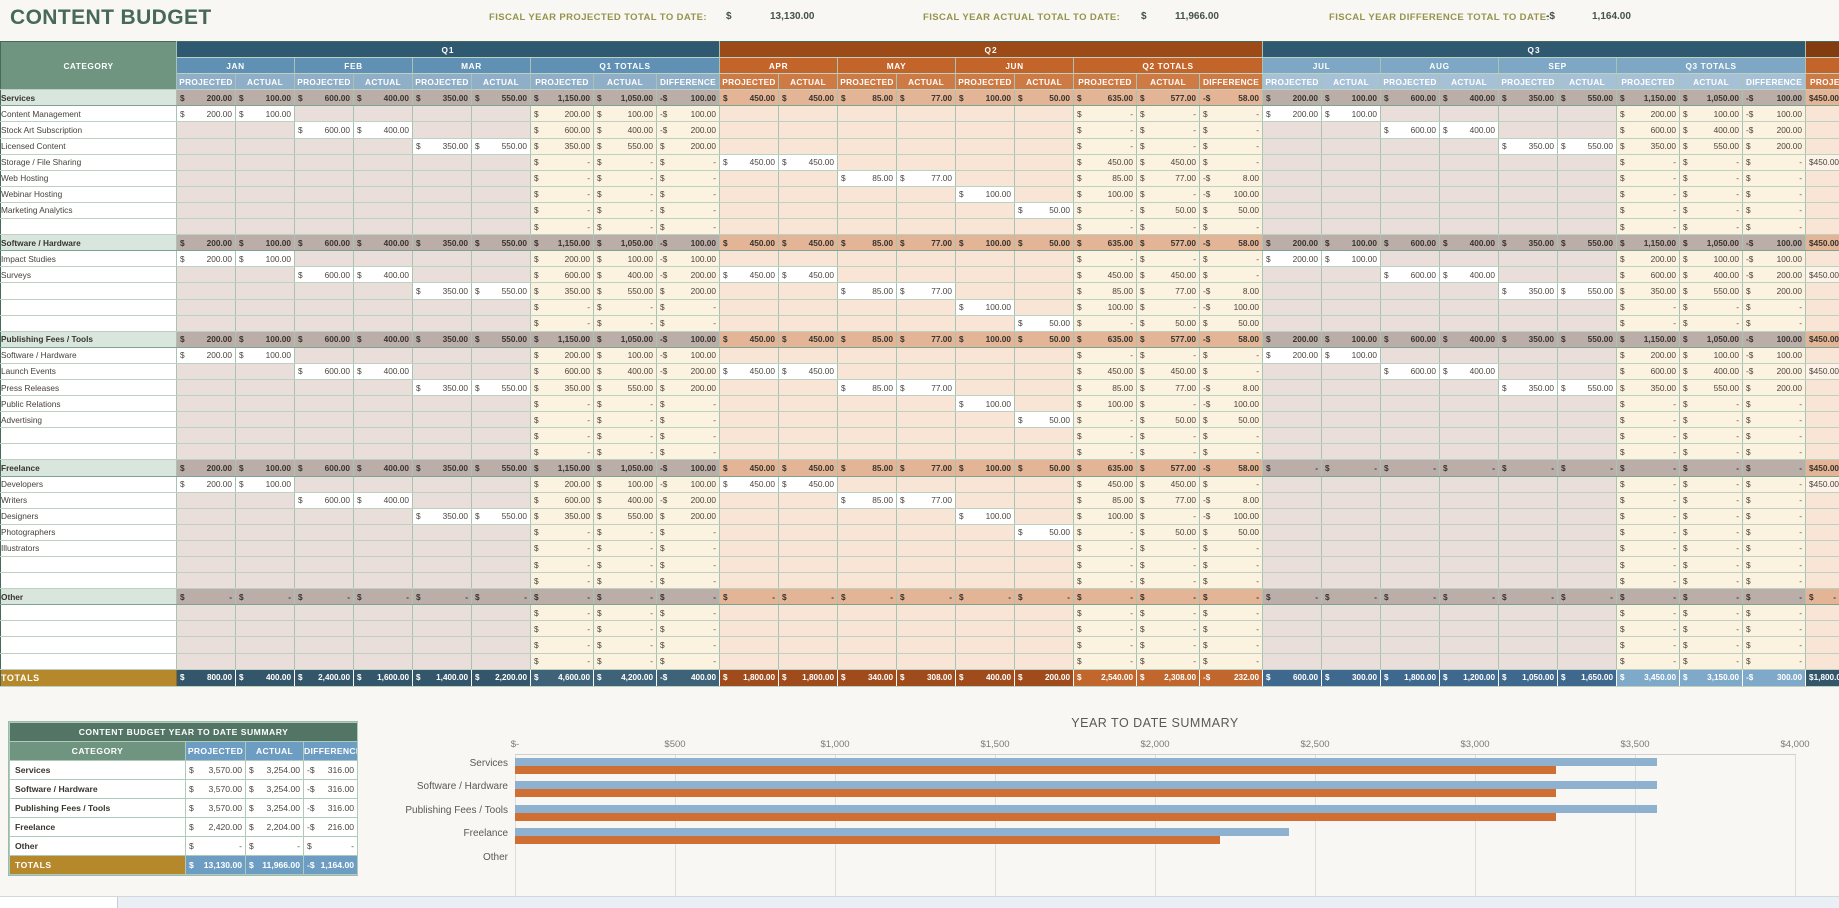 The image size is (1839, 908). I want to click on totals-cell: $4,600.00, so click(562, 677).